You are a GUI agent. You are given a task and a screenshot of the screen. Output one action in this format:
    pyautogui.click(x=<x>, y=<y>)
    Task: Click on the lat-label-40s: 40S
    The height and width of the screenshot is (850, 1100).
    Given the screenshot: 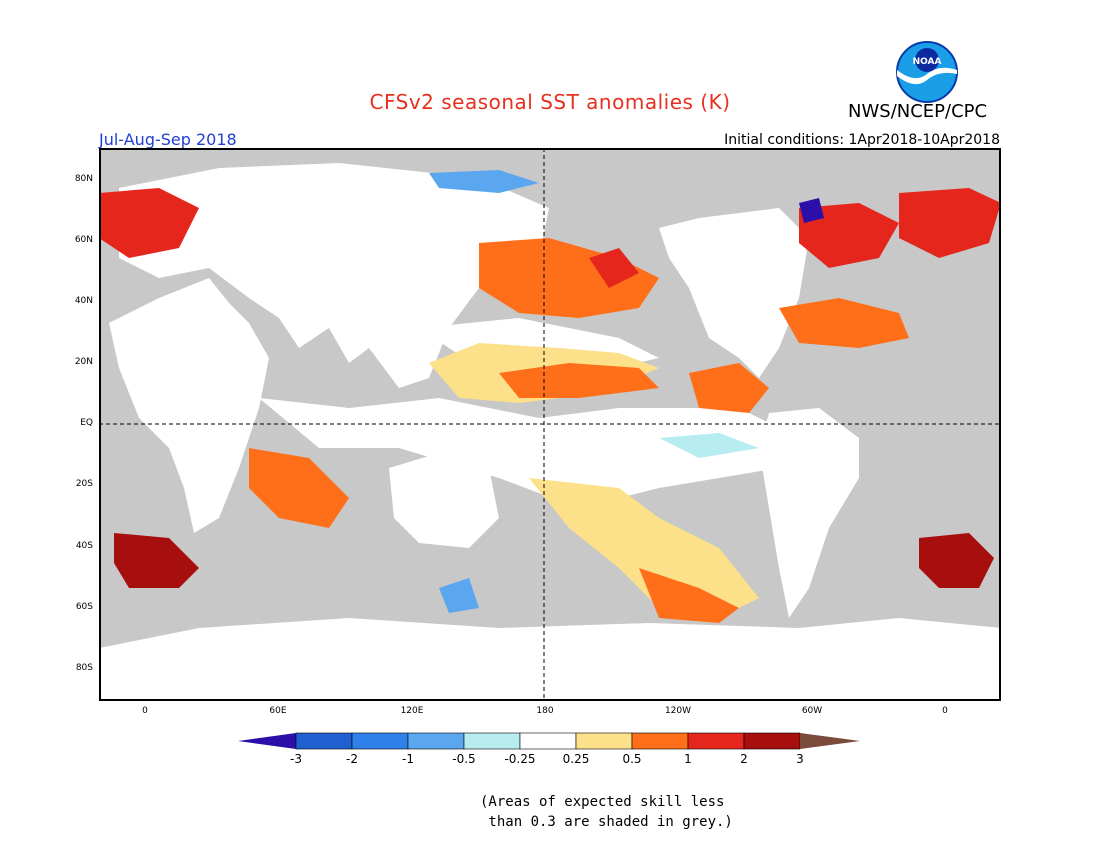 What is the action you would take?
    pyautogui.click(x=84, y=546)
    